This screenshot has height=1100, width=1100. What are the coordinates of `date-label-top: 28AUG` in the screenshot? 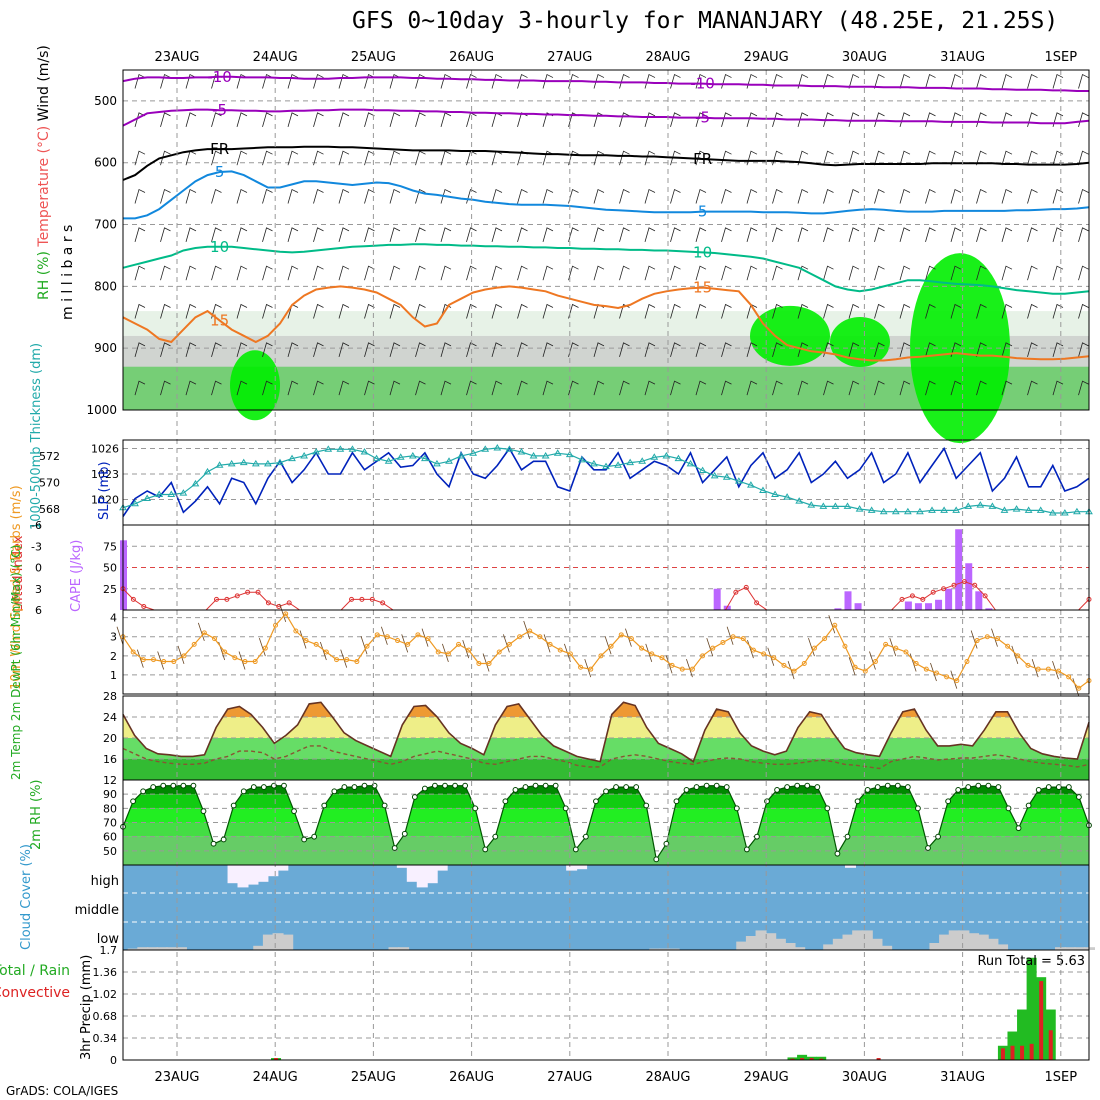 It's located at (667, 57).